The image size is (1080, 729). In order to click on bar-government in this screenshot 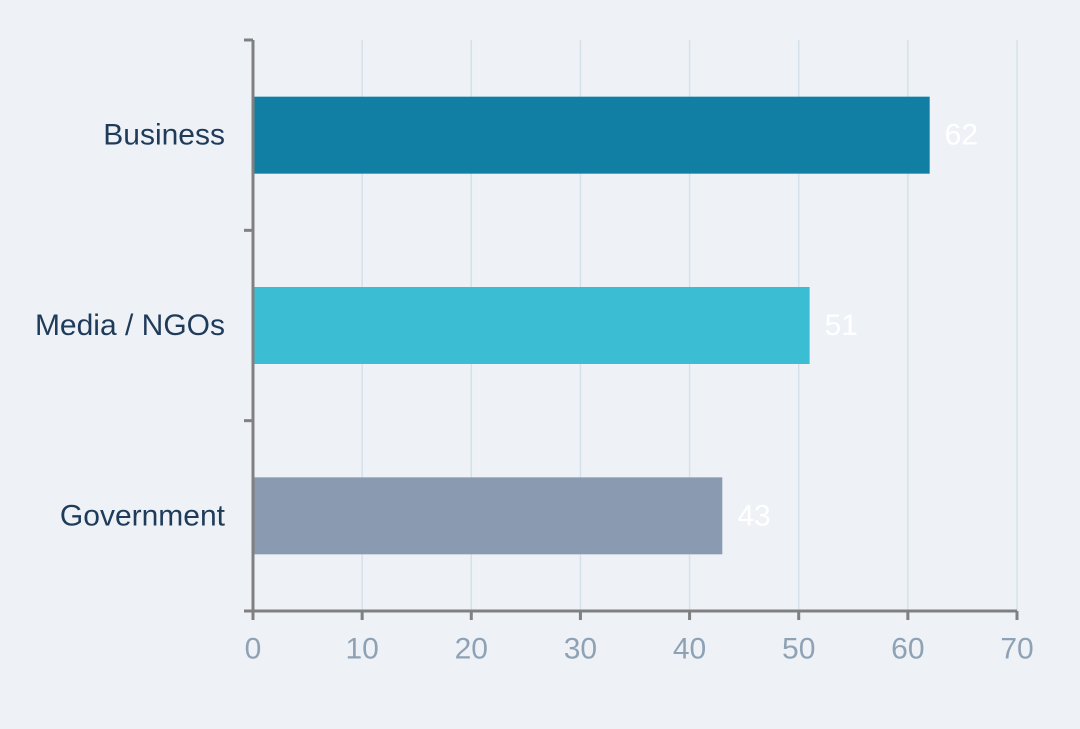, I will do `click(488, 516)`.